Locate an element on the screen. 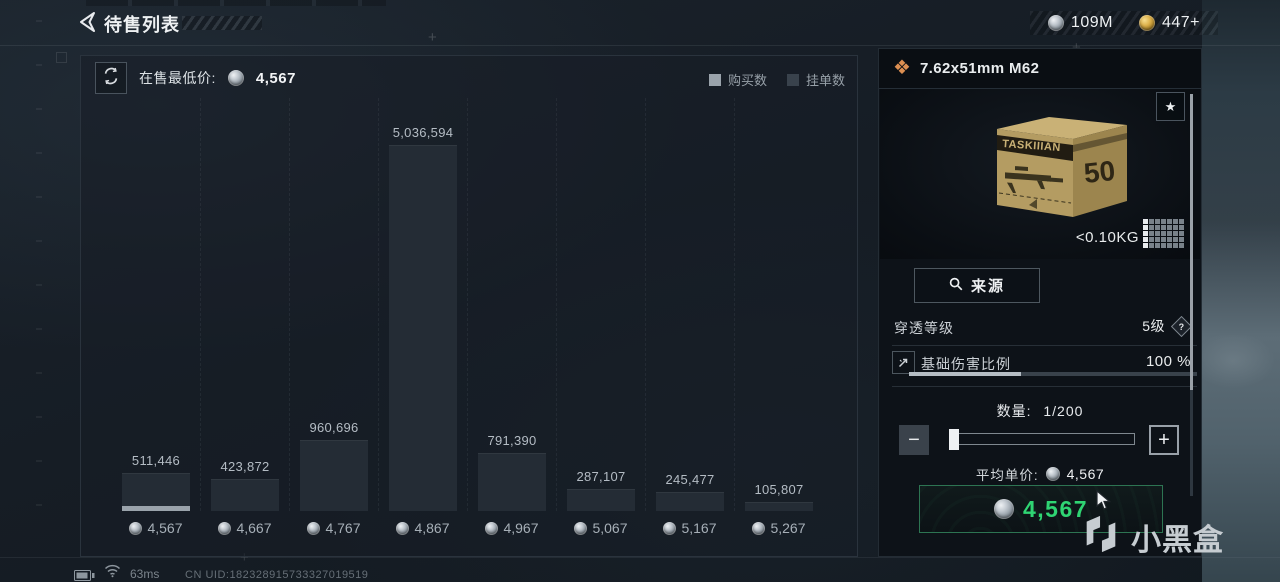 The width and height of the screenshot is (1280, 582). price-text: 4,967 is located at coordinates (521, 528).